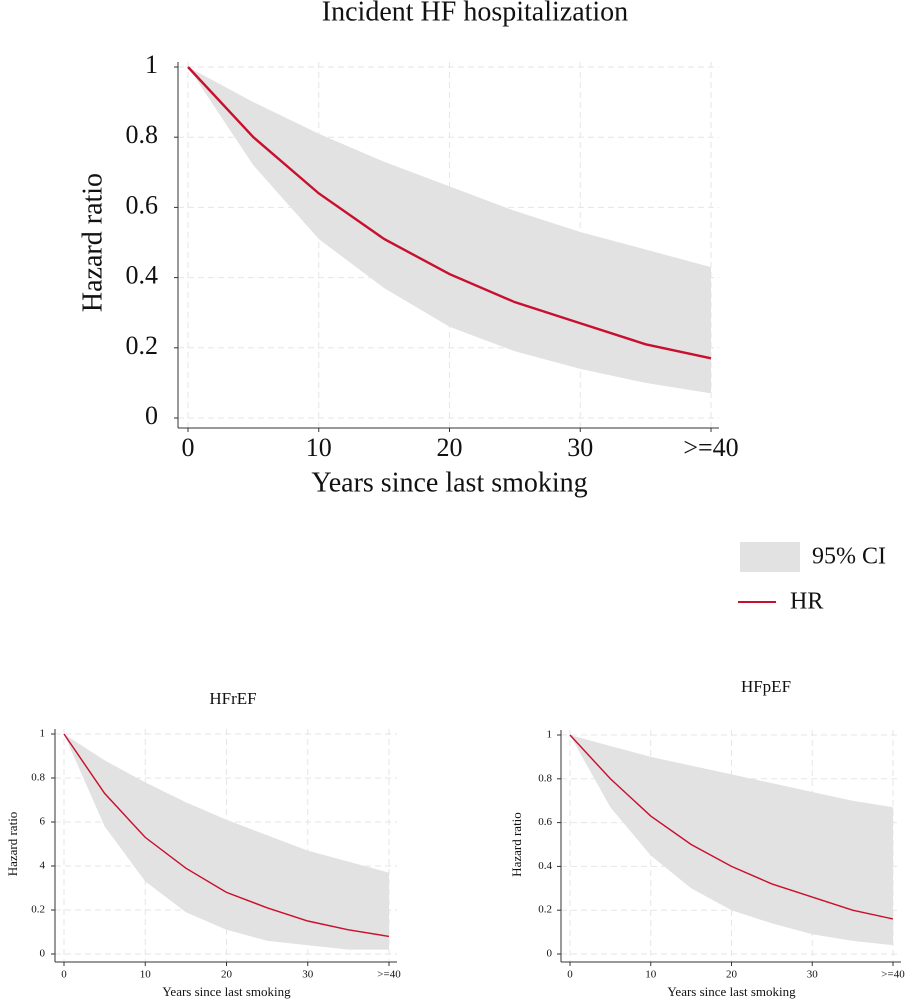  I want to click on chart-title: HFpEF, so click(766, 686).